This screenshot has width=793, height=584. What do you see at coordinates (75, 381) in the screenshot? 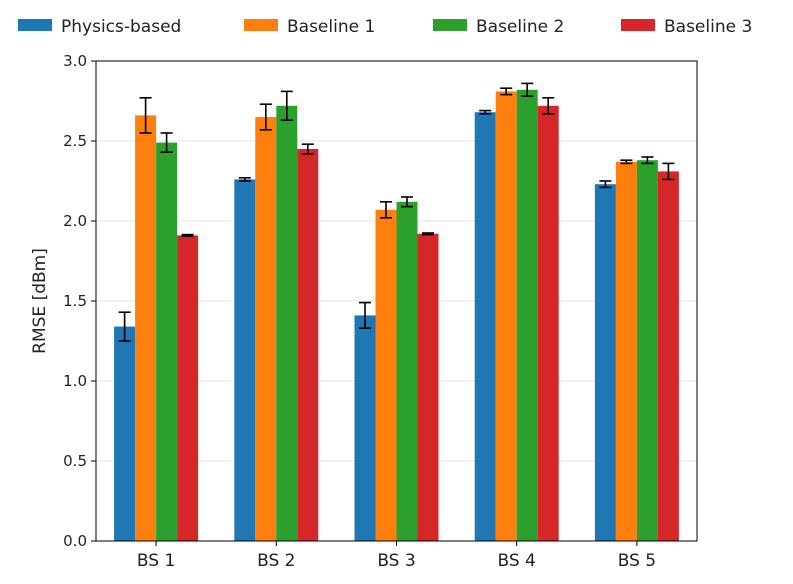
I see `y-tick-label: 1.0` at bounding box center [75, 381].